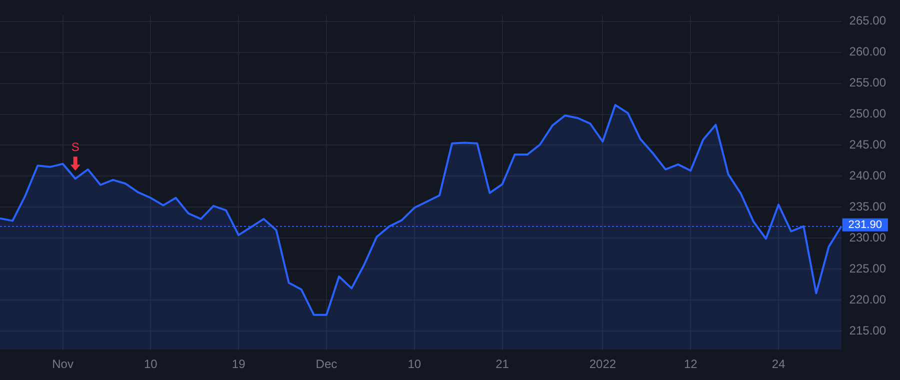 This screenshot has height=380, width=900. Describe the element at coordinates (867, 145) in the screenshot. I see `y-tick-label: 245.00` at that location.